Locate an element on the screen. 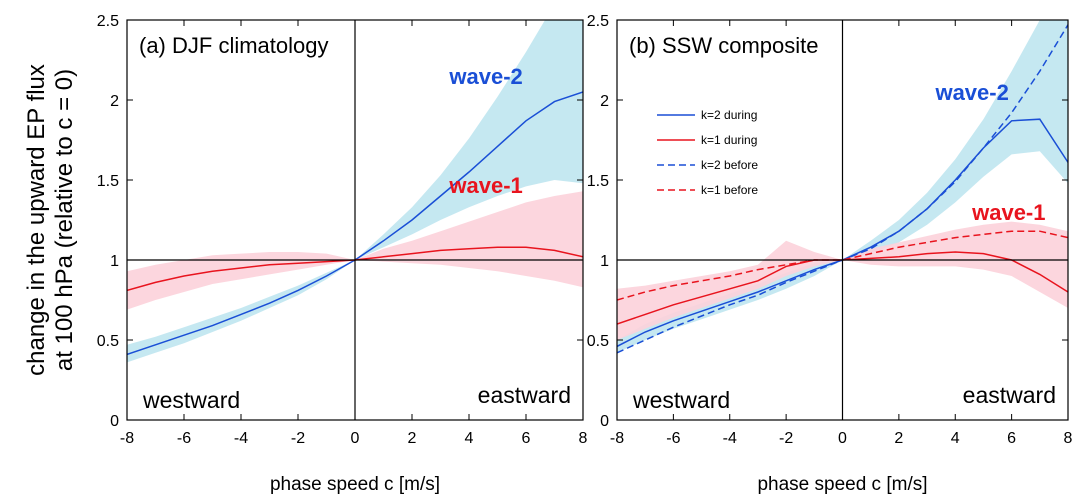 Image resolution: width=1084 pixels, height=495 pixels. band-k-1-during is located at coordinates (842, 280).